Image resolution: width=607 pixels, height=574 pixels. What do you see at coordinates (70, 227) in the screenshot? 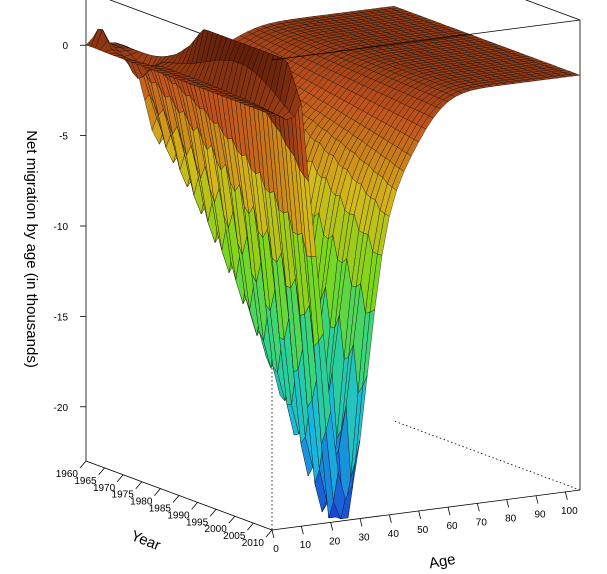
I see `z-axis: 0 -5 -10 -15 -20` at bounding box center [70, 227].